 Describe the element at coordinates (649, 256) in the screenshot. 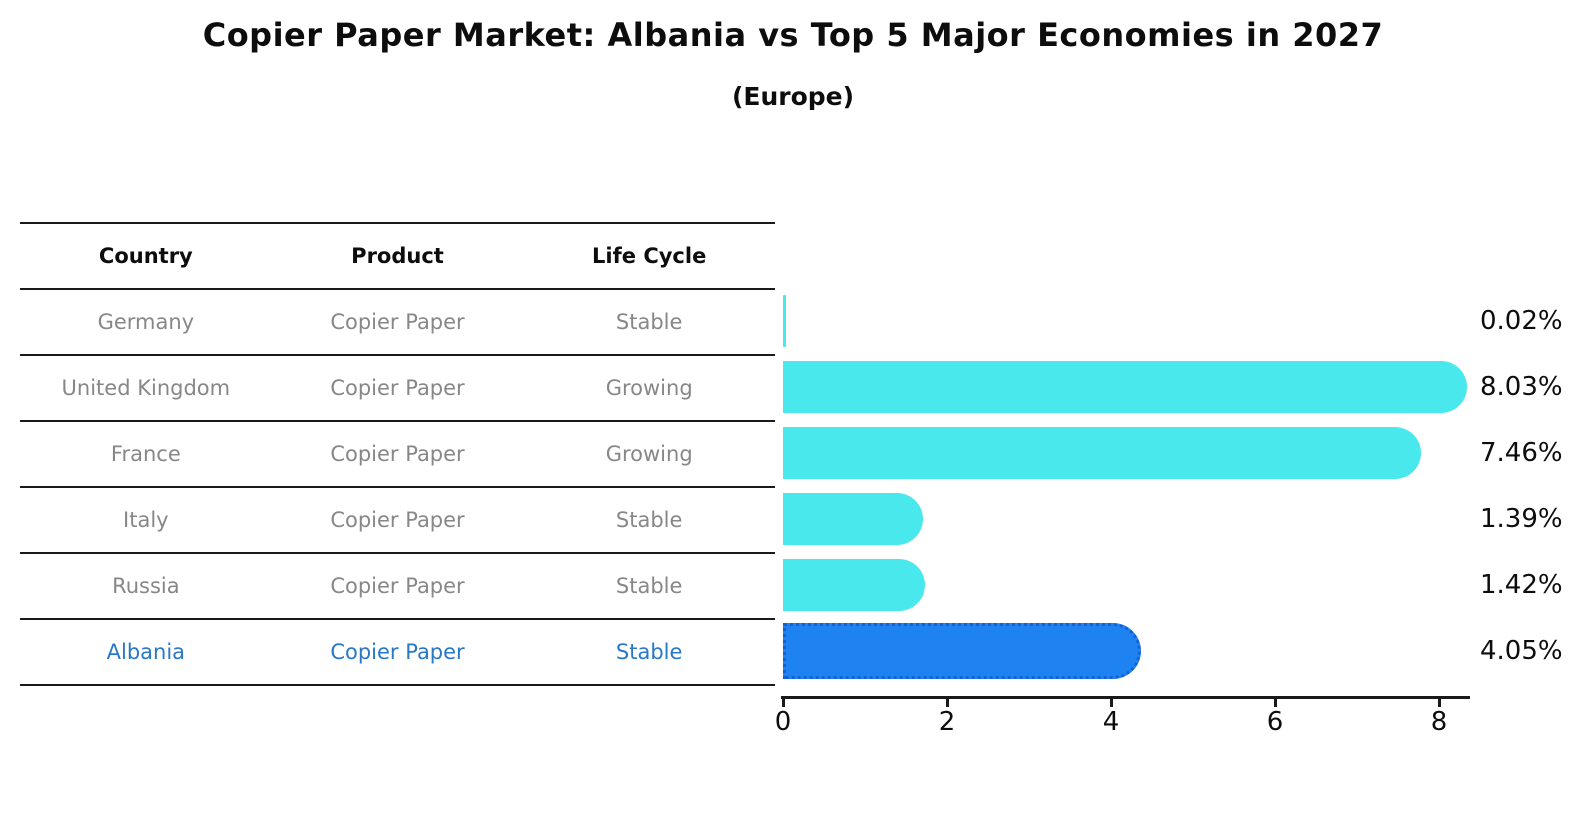

I see `column-header-life-cycle: Life Cycle` at that location.